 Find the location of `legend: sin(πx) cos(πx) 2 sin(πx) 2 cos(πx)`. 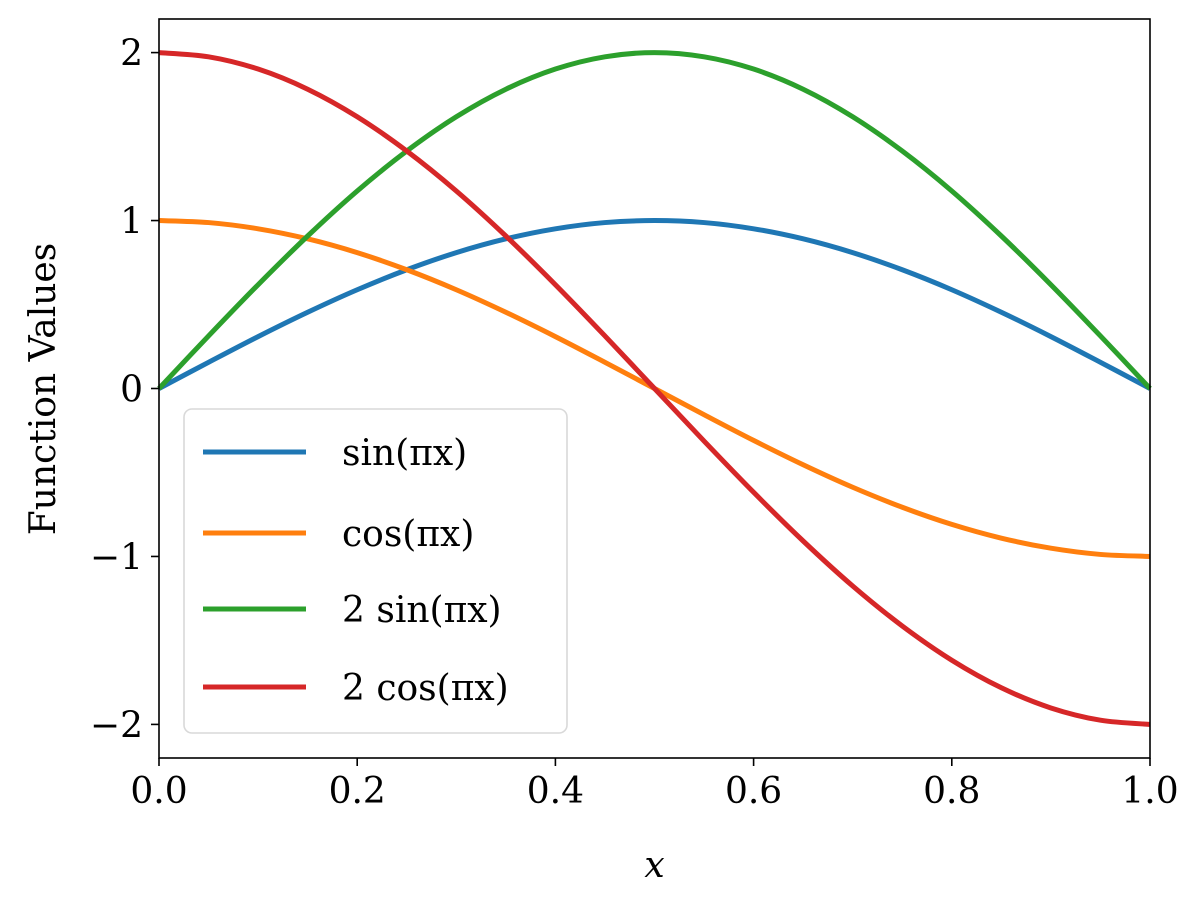

legend: sin(πx) cos(πx) 2 sin(πx) 2 cos(πx) is located at coordinates (375, 571).